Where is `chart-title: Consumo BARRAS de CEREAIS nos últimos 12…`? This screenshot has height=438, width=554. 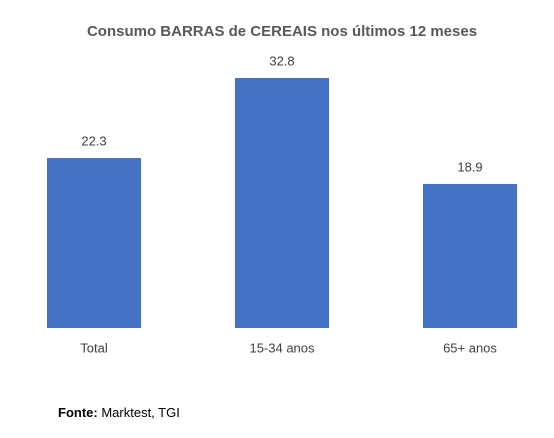 chart-title: Consumo BARRAS de CEREAIS nos últimos 12… is located at coordinates (282, 31).